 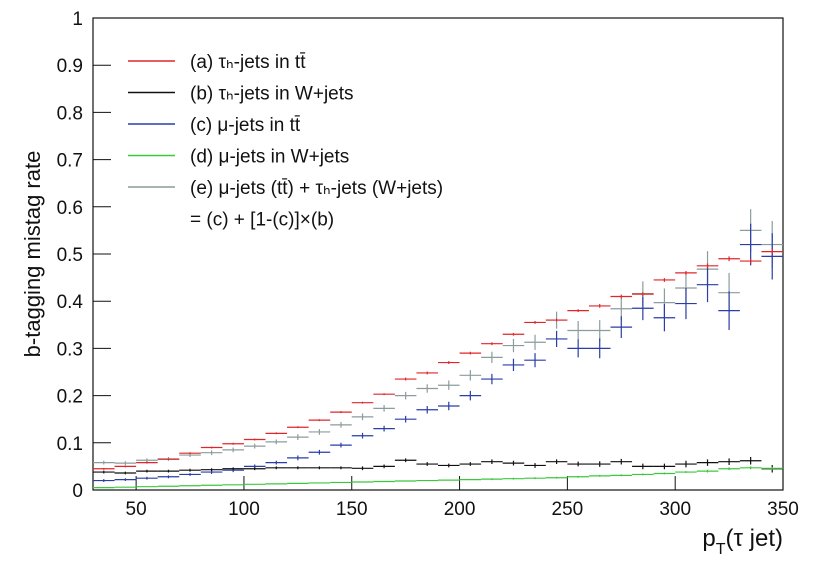 What do you see at coordinates (70, 397) in the screenshot?
I see `y-tick-label: 0.2` at bounding box center [70, 397].